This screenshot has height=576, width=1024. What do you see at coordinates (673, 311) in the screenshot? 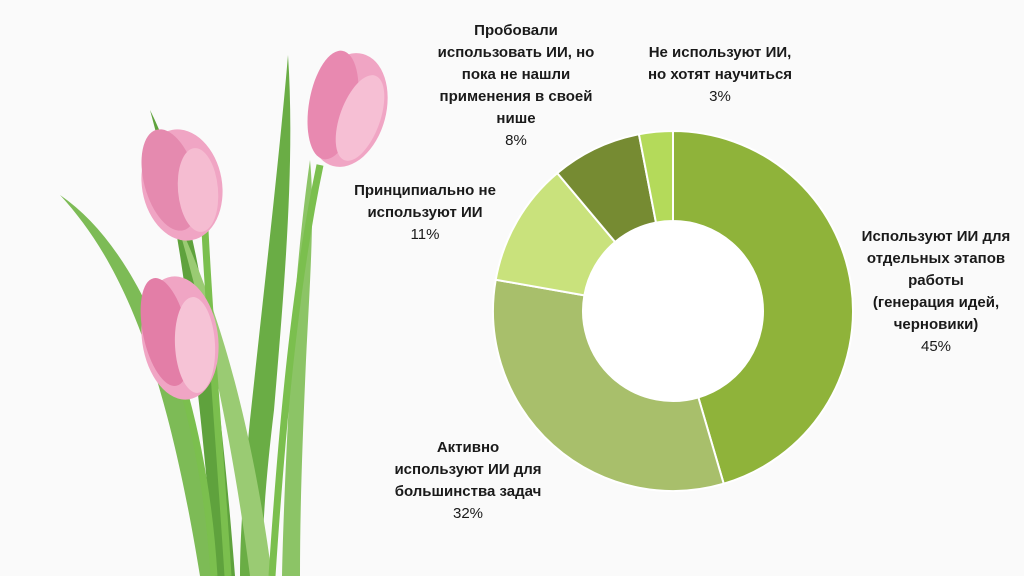
I see `donut-hole` at bounding box center [673, 311].